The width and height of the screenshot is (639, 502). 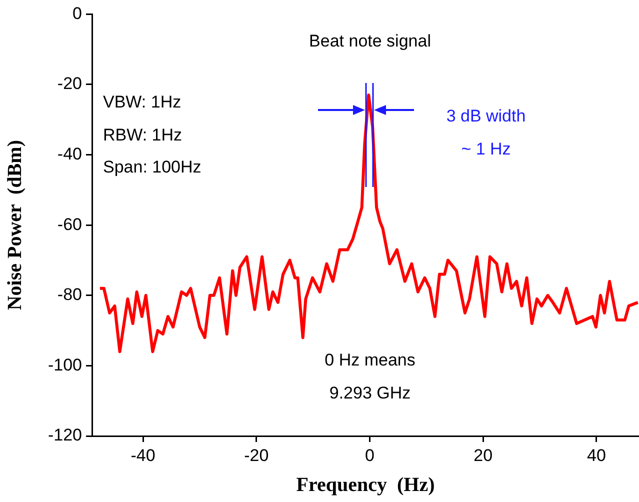 I want to click on x-axis-title: Frequency (Hz), so click(x=365, y=485).